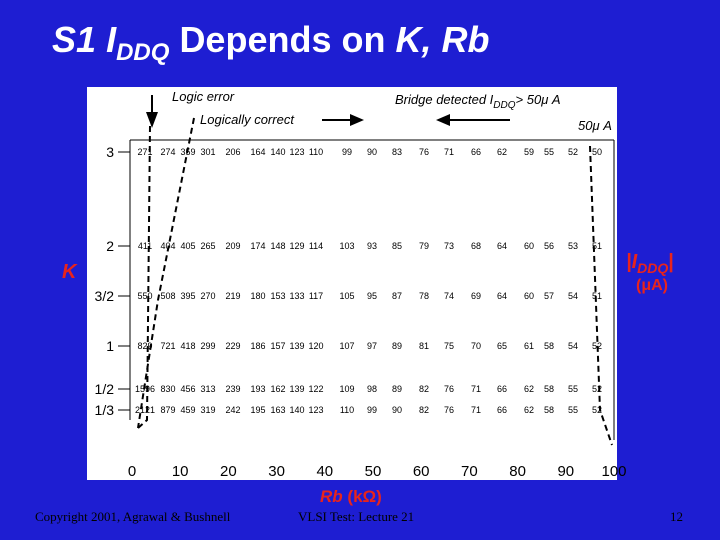 This screenshot has width=720, height=540. Describe the element at coordinates (476, 389) in the screenshot. I see `cell: 71` at that location.